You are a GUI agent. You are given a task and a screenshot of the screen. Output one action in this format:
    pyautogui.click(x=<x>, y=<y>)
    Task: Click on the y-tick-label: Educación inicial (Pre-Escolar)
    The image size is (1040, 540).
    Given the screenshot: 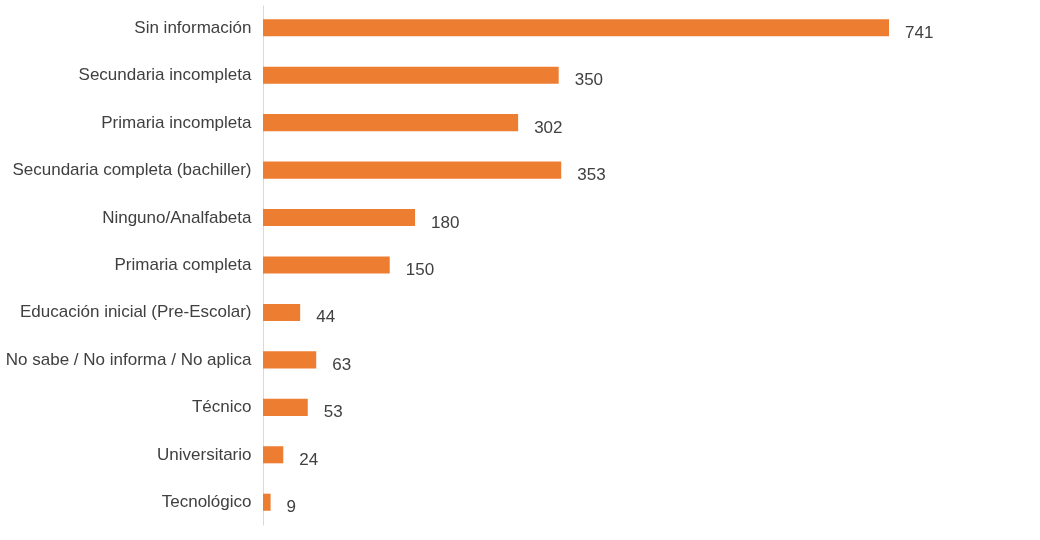 What is the action you would take?
    pyautogui.click(x=136, y=312)
    